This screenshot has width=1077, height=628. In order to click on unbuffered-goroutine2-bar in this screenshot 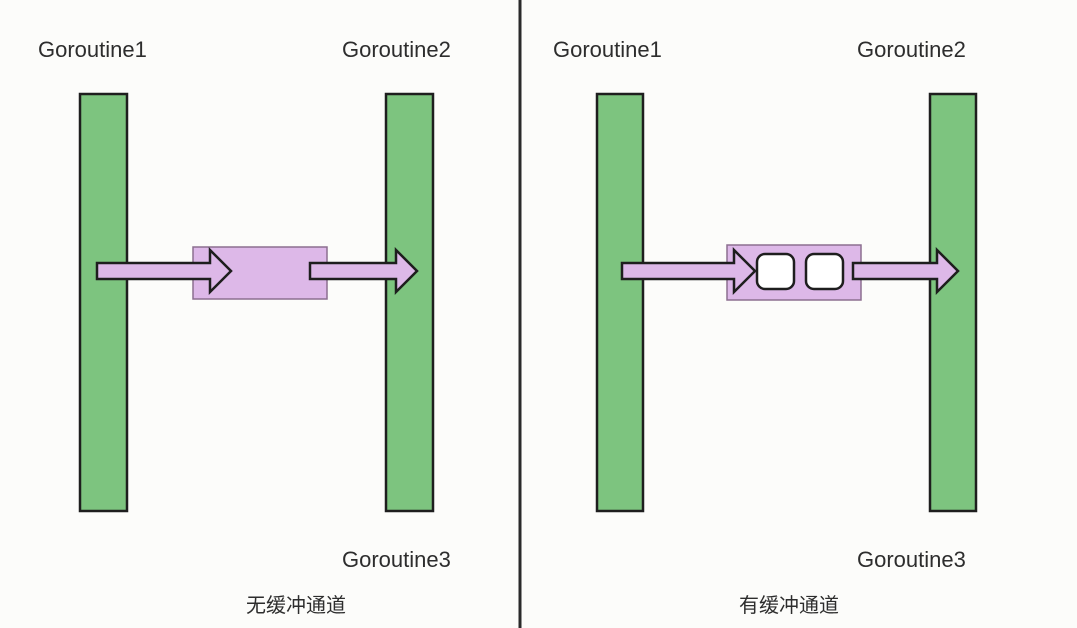, I will do `click(409, 302)`.